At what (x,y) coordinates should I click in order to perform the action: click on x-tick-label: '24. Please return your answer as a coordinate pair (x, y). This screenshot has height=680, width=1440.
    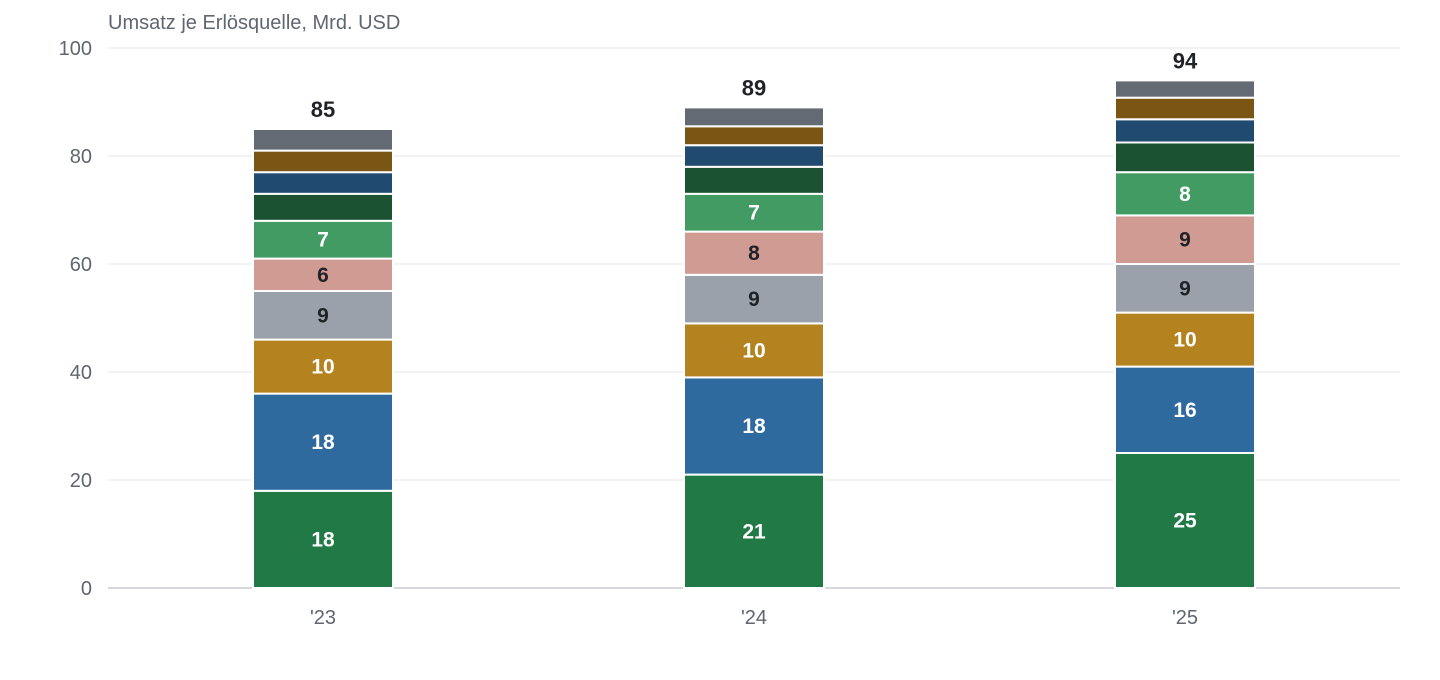
    Looking at the image, I should click on (754, 618).